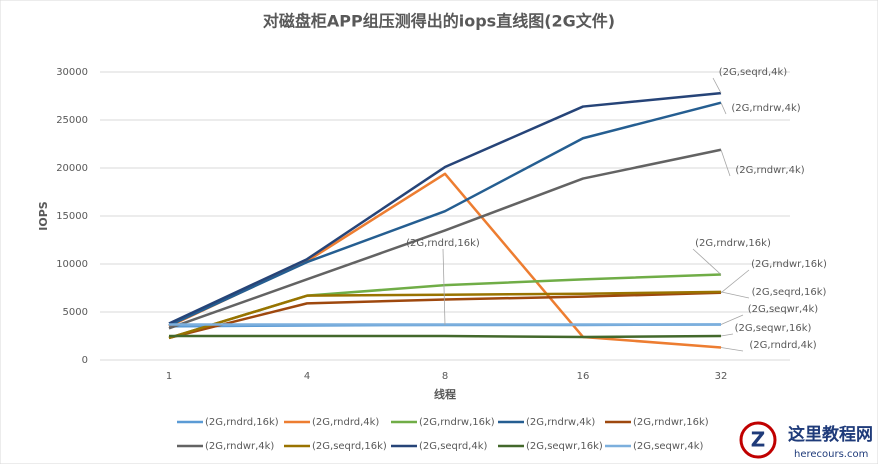  What do you see at coordinates (583, 376) in the screenshot?
I see `x-tick-label: 16` at bounding box center [583, 376].